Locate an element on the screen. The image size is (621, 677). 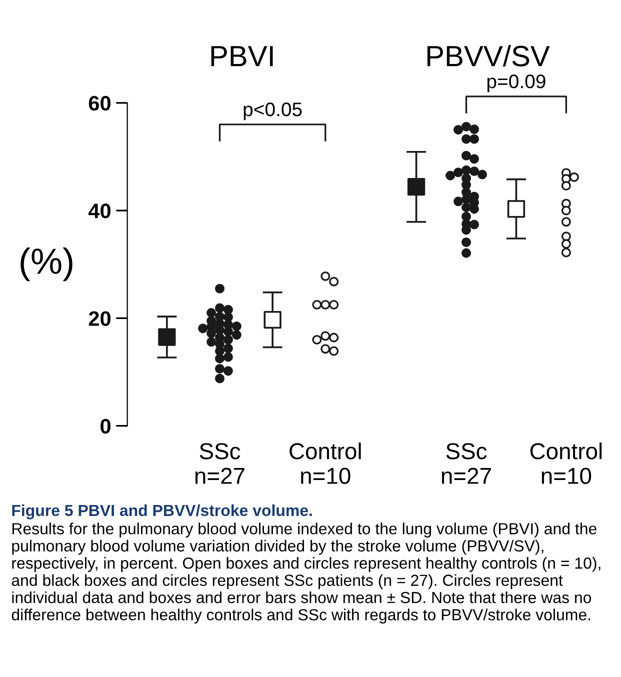
y-tick-label: 60 is located at coordinates (99, 103).